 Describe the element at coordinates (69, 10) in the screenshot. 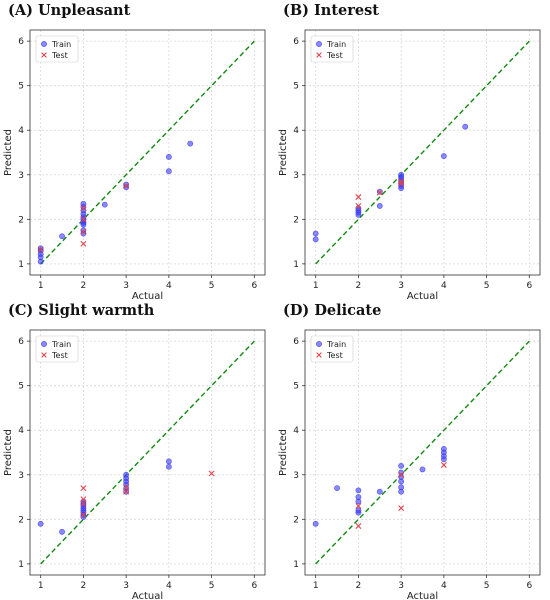

I see `panel-title: (A) Unpleasant` at that location.